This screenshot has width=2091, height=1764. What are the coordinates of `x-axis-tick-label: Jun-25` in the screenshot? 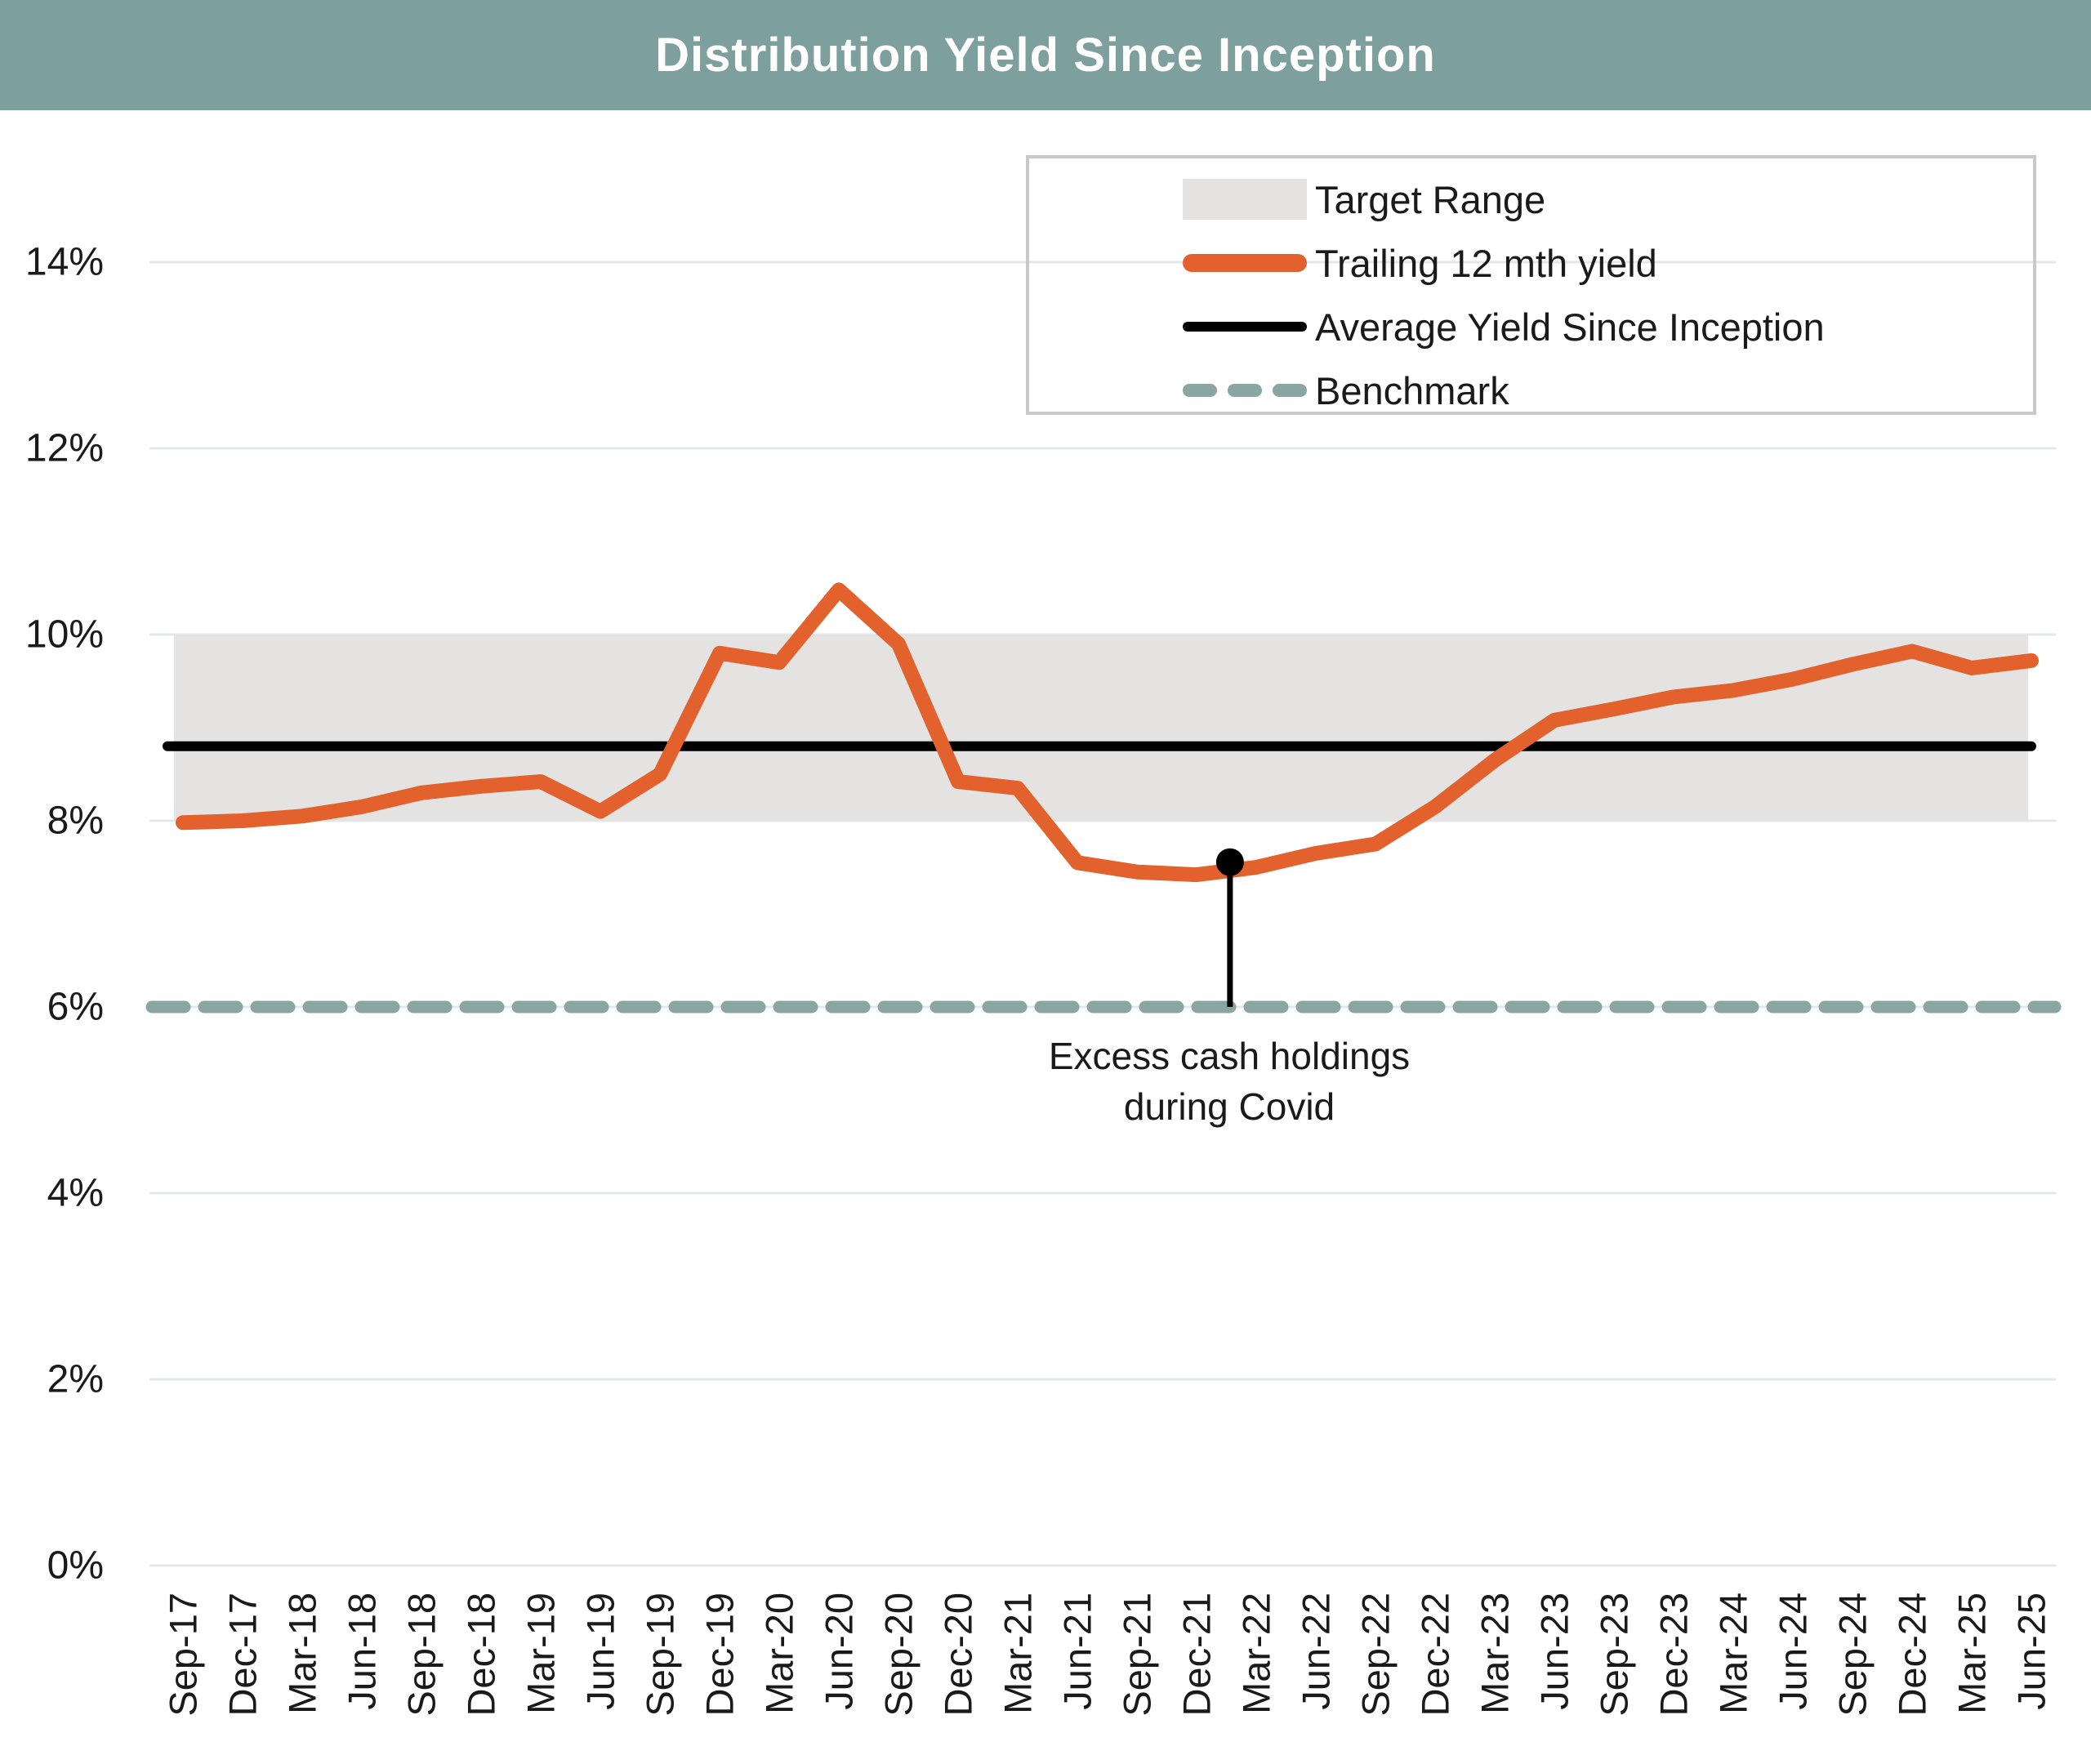 It's located at (2032, 1651).